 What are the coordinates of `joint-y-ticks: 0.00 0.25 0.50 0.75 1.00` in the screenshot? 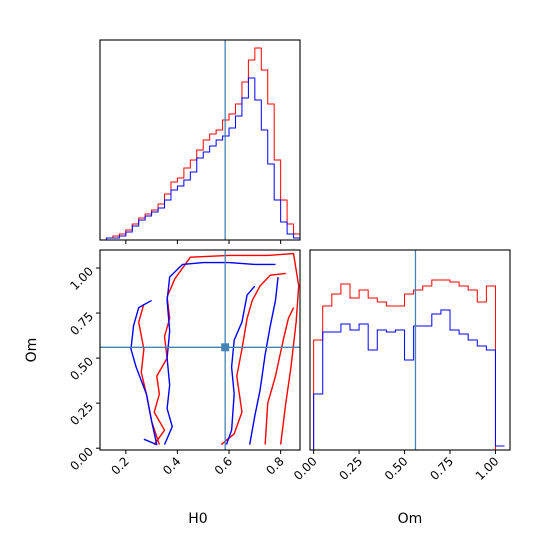 It's located at (83, 368).